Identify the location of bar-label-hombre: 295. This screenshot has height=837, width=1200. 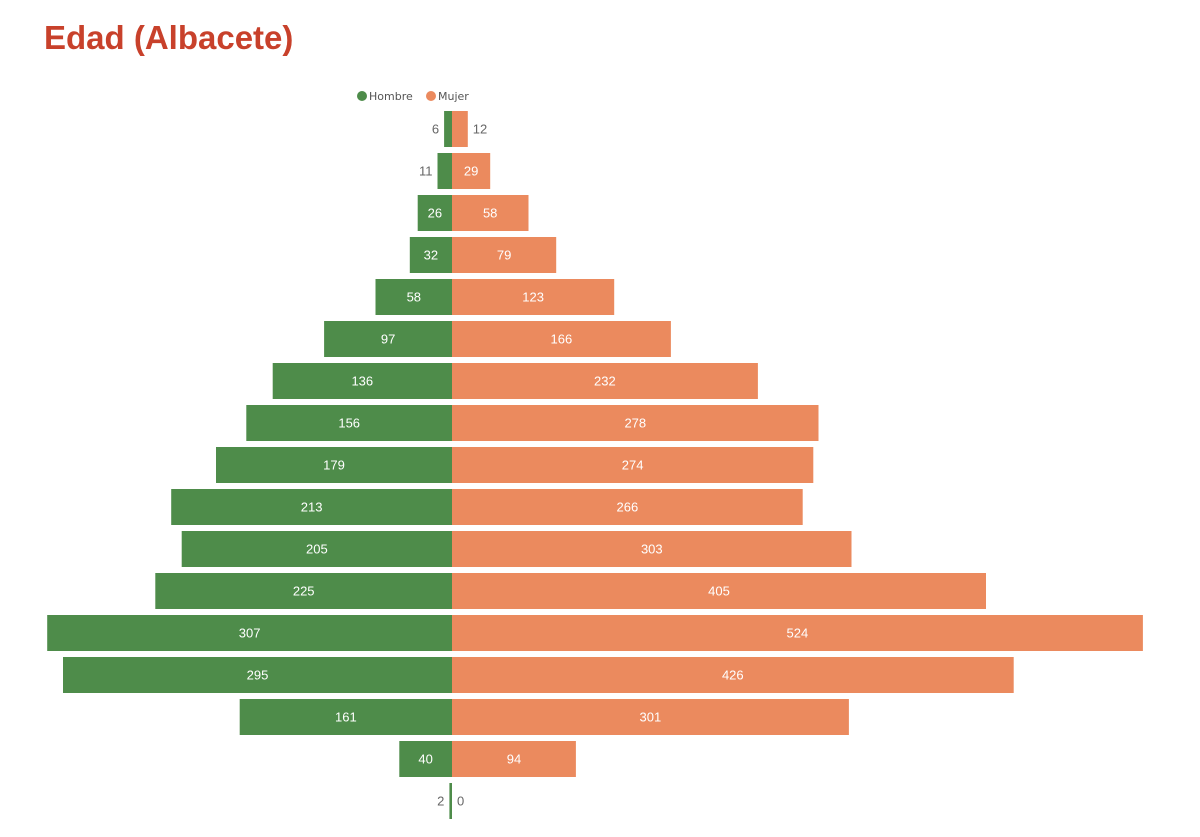
(258, 675).